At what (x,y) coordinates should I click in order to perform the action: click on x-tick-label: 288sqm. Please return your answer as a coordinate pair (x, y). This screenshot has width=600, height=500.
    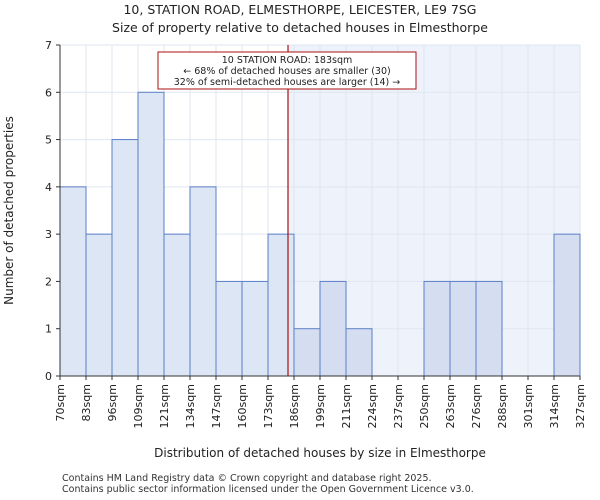
    Looking at the image, I should click on (502, 406).